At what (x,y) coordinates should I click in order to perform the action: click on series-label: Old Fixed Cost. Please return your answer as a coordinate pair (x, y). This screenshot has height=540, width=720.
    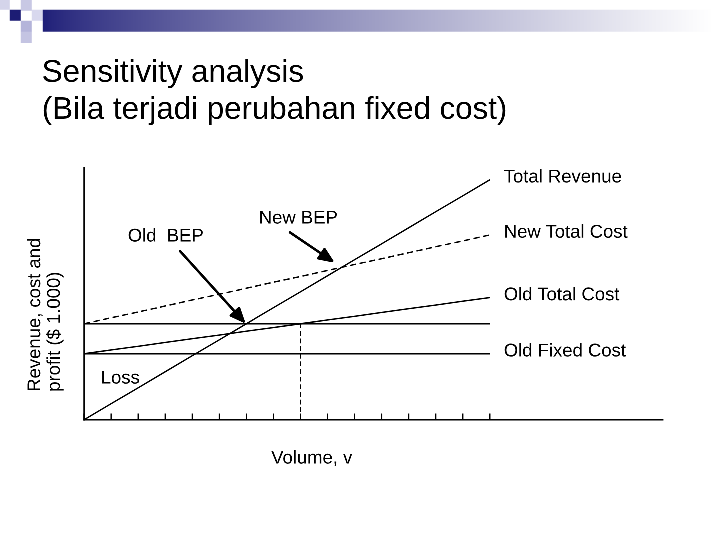
    Looking at the image, I should click on (565, 350).